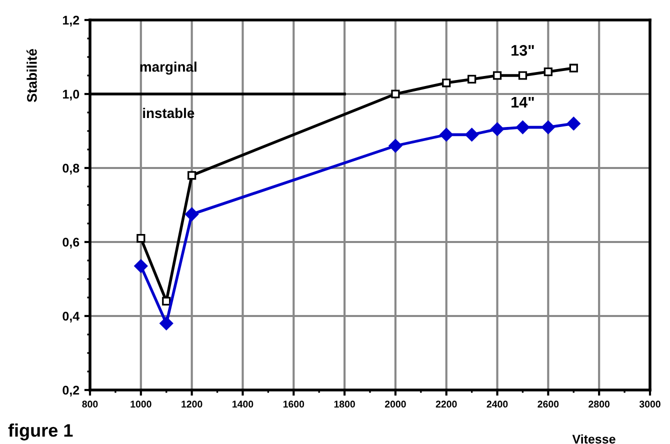  What do you see at coordinates (649, 404) in the screenshot?
I see `x-tick-label: 3000` at bounding box center [649, 404].